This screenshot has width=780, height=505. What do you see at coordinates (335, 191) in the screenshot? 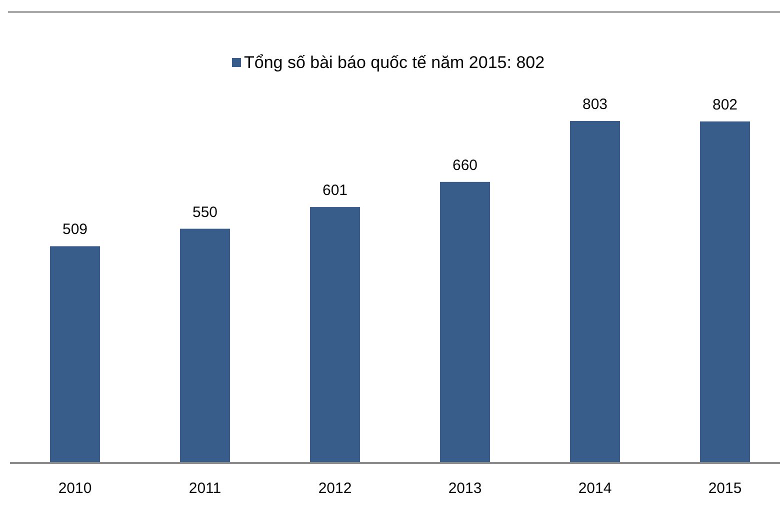
I see `data-label: 601` at bounding box center [335, 191].